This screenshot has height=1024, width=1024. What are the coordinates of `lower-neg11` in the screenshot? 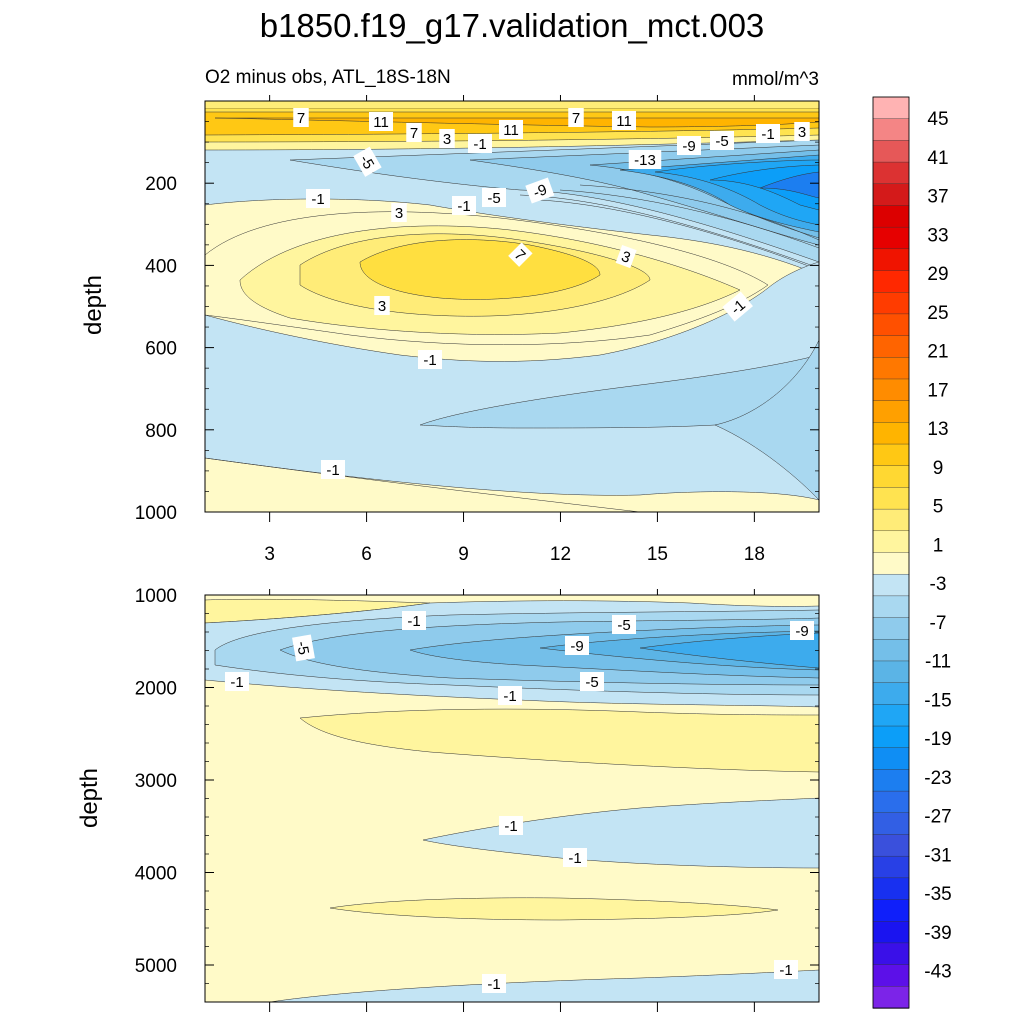 It's located at (729, 650).